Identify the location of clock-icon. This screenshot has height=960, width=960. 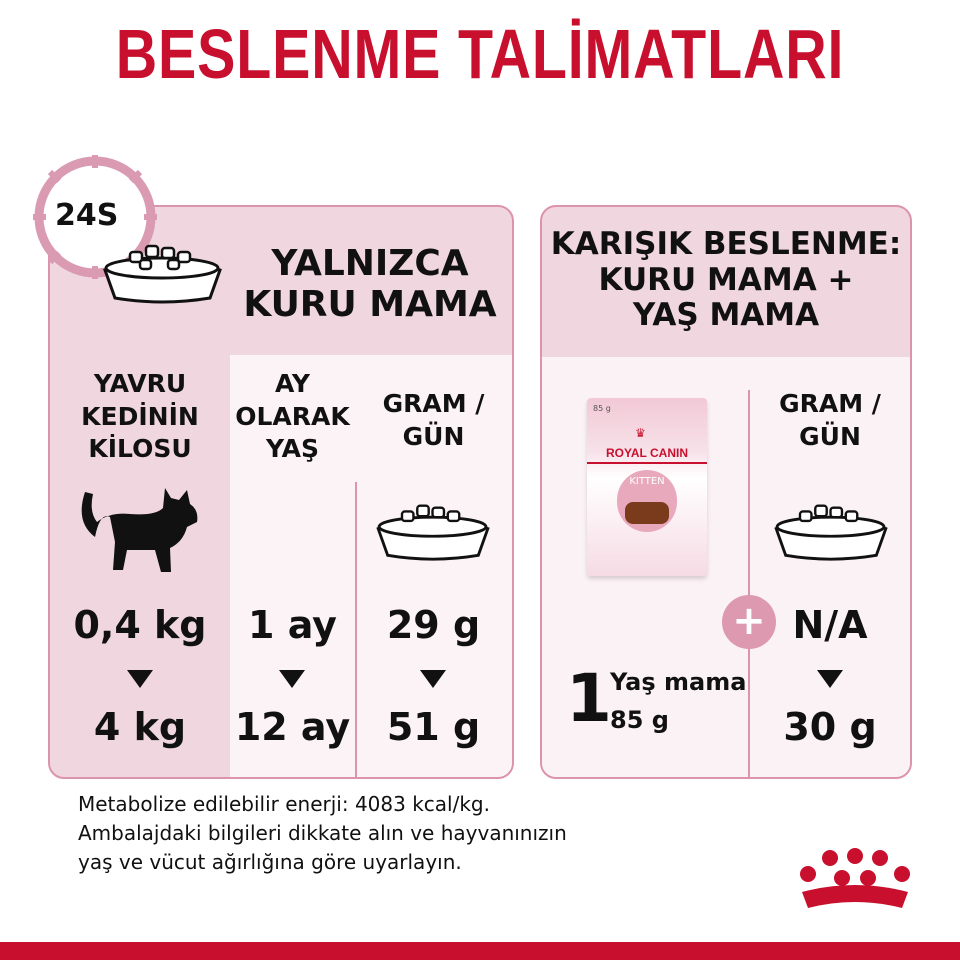
(95, 217).